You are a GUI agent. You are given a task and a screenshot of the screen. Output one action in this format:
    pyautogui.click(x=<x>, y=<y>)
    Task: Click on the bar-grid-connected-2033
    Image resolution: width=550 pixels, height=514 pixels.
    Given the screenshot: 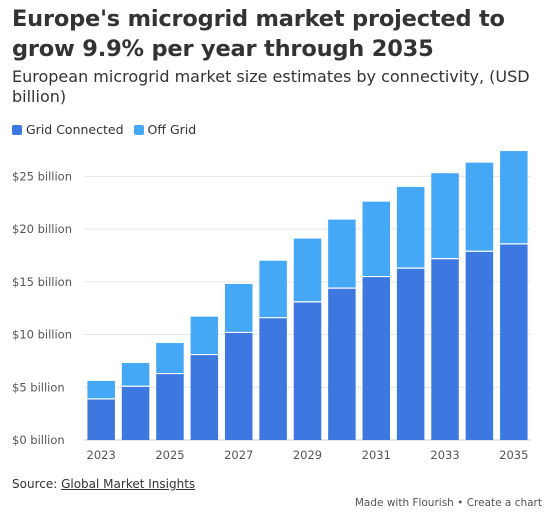 What is the action you would take?
    pyautogui.click(x=445, y=349)
    